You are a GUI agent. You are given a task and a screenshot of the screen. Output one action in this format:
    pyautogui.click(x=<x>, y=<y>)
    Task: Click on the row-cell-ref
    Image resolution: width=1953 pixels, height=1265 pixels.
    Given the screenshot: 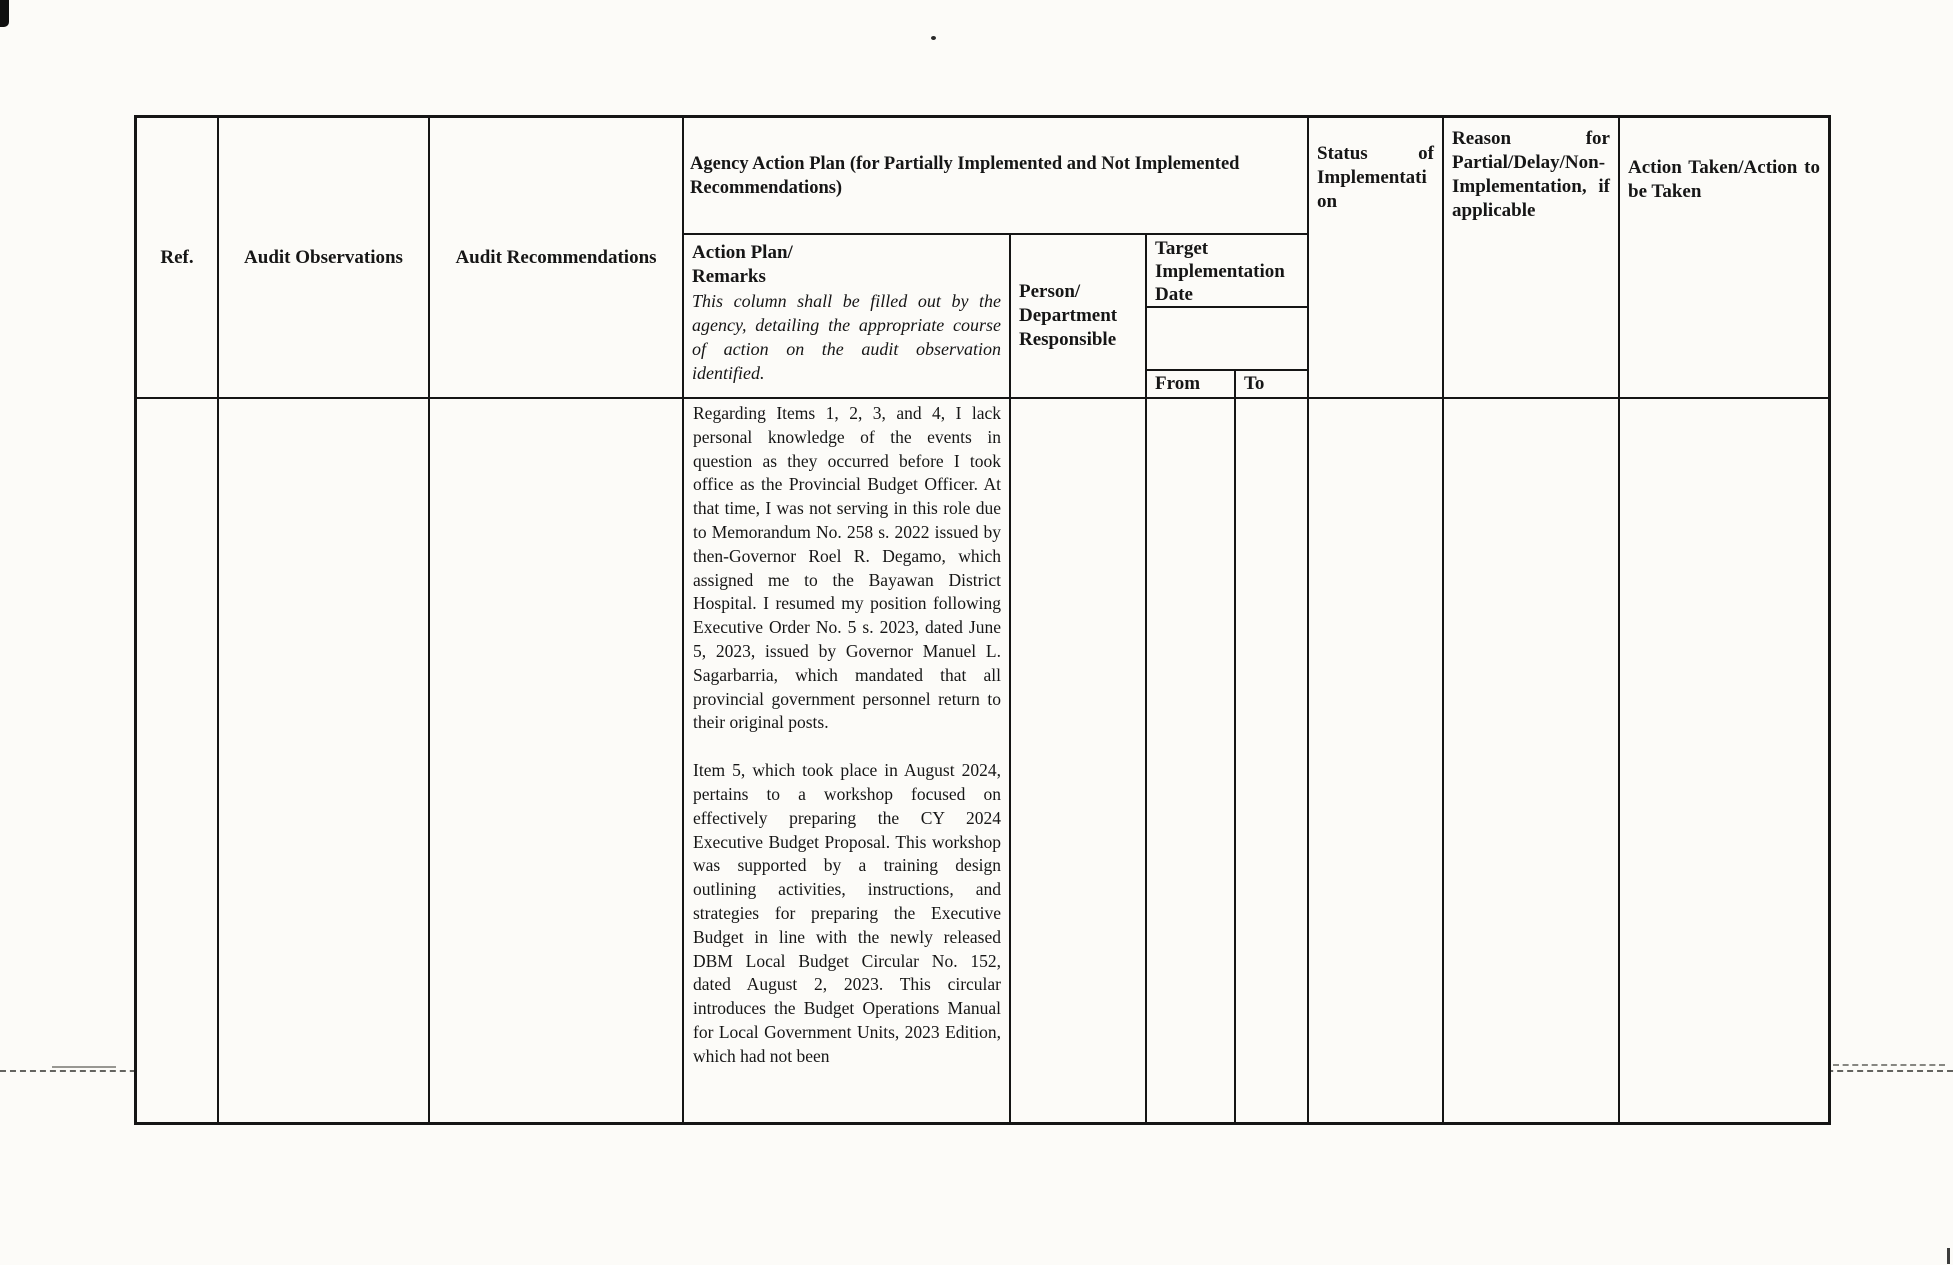 What is the action you would take?
    pyautogui.click(x=178, y=760)
    